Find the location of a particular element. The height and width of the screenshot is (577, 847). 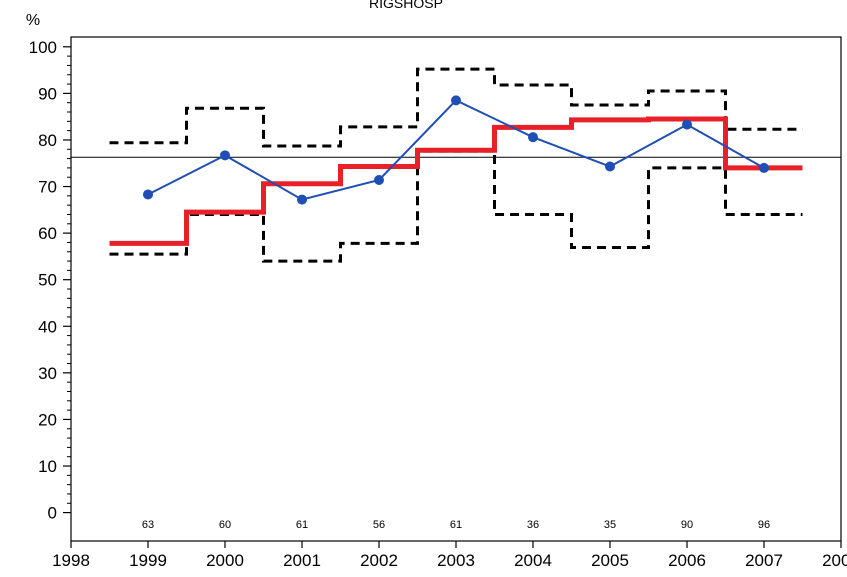

y-tick-label: 100 is located at coordinates (43, 47).